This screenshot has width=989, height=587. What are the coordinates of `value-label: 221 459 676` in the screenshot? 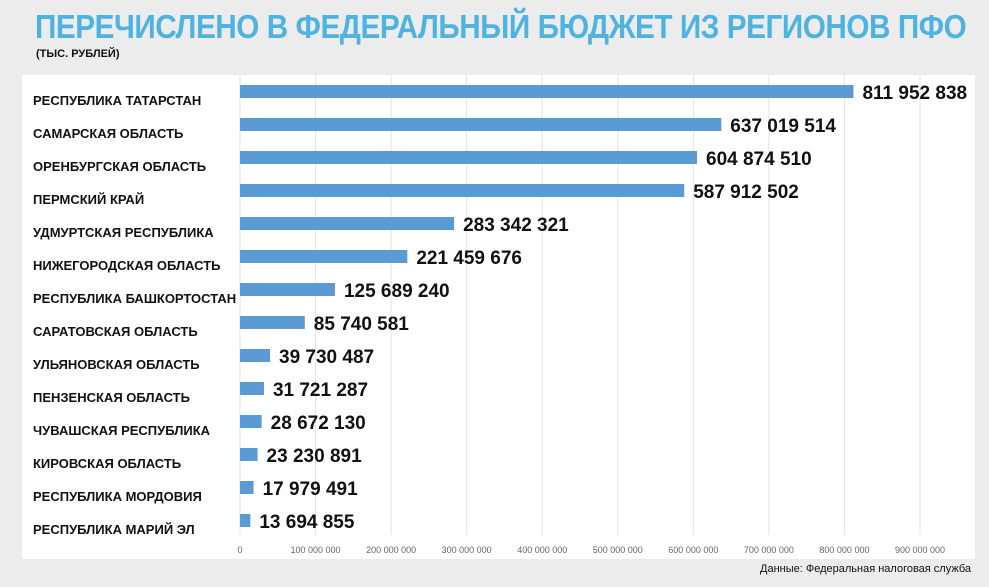 It's located at (469, 258).